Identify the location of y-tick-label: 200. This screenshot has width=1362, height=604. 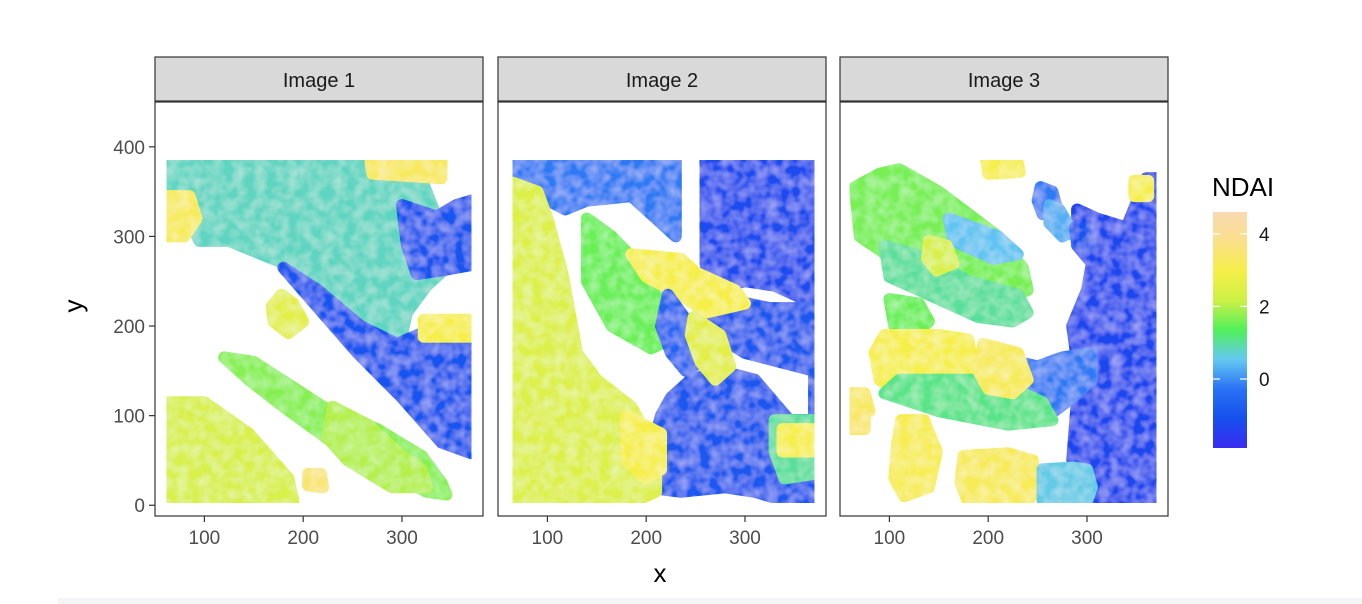
(129, 327).